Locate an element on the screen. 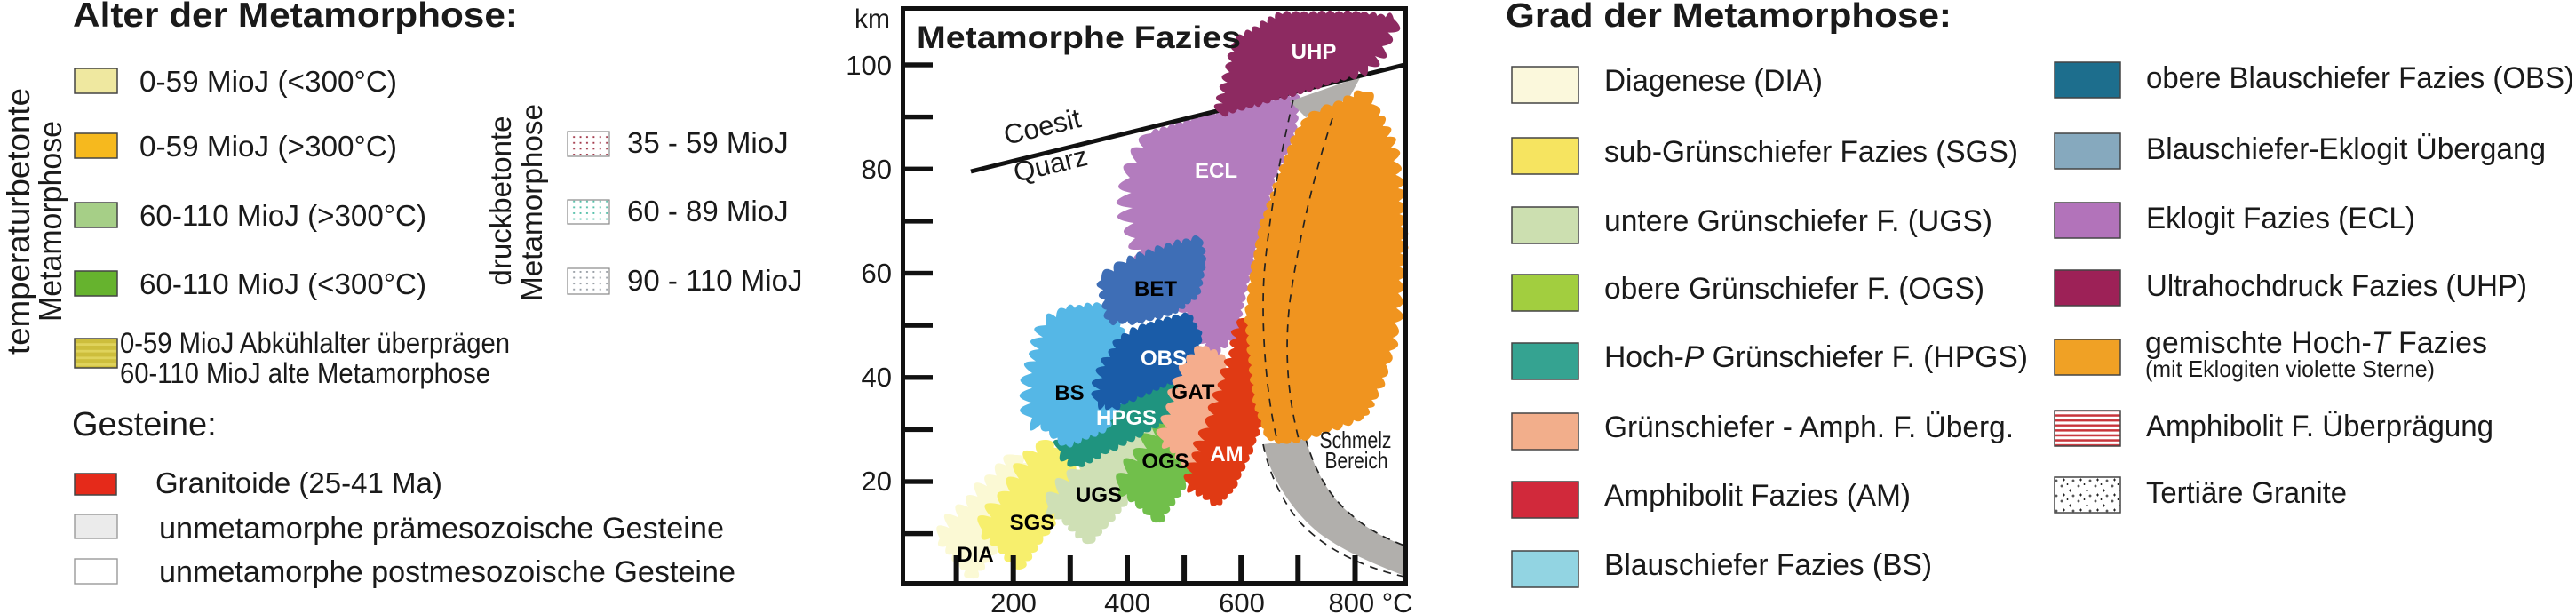 The height and width of the screenshot is (614, 2576). svg-text: OGS is located at coordinates (1165, 462).